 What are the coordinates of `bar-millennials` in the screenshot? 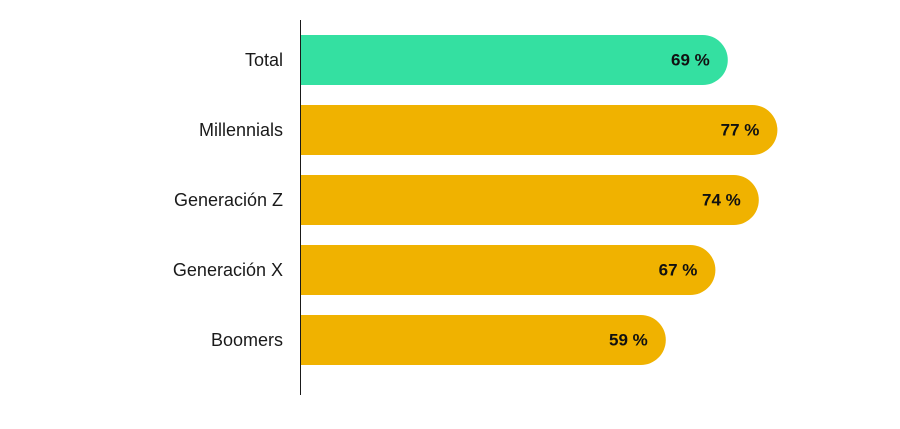 It's located at (539, 130).